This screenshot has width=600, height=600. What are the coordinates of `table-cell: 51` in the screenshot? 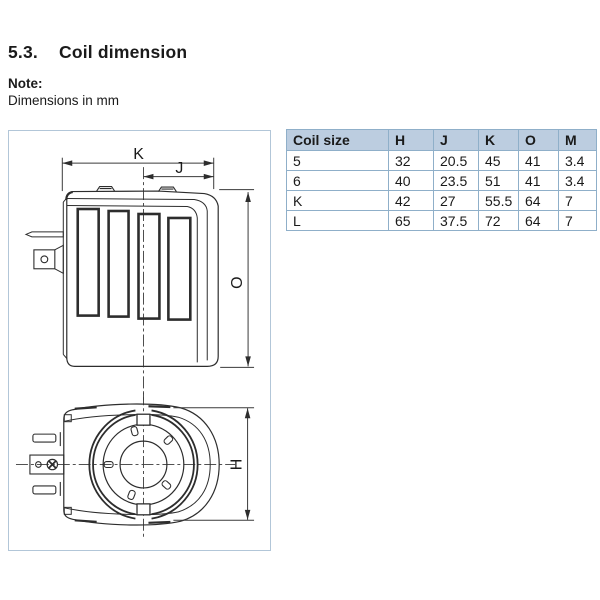 It's located at (498, 180).